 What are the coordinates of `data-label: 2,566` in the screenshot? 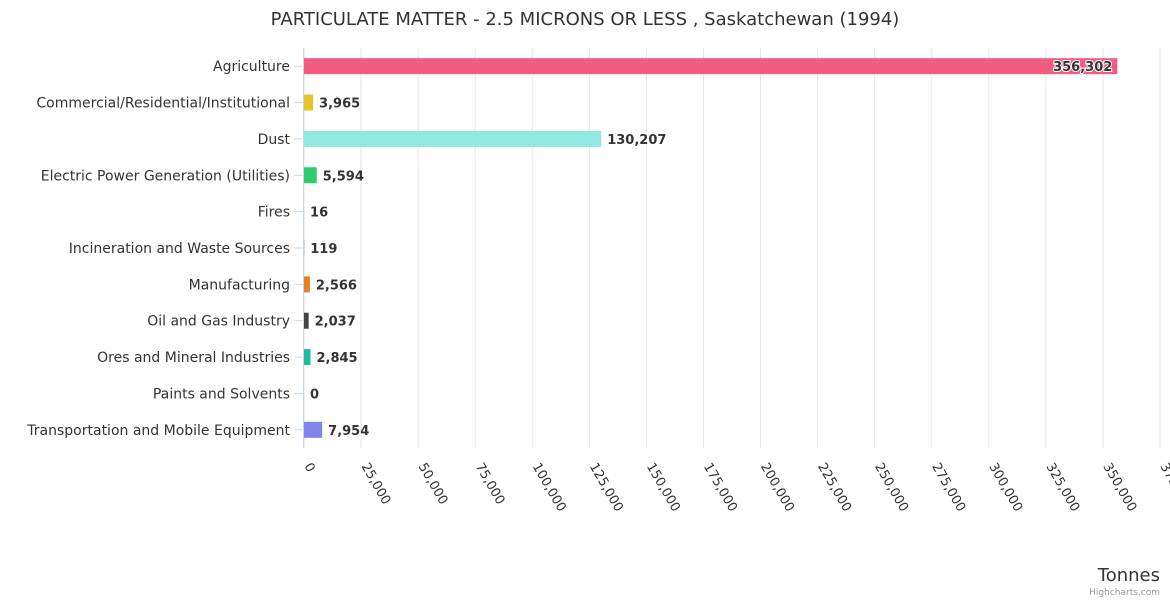 It's located at (336, 285).